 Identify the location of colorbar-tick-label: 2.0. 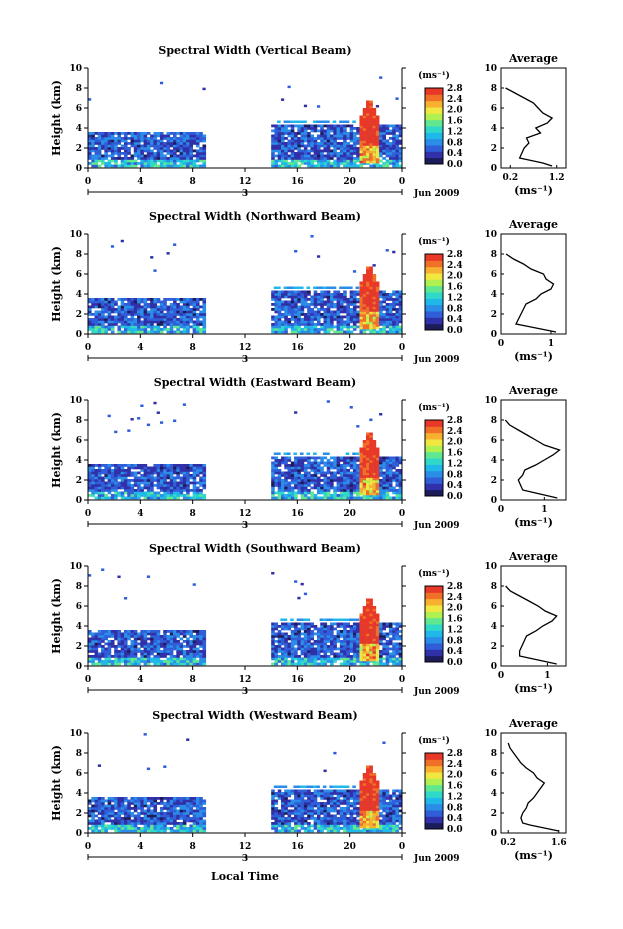
(455, 277).